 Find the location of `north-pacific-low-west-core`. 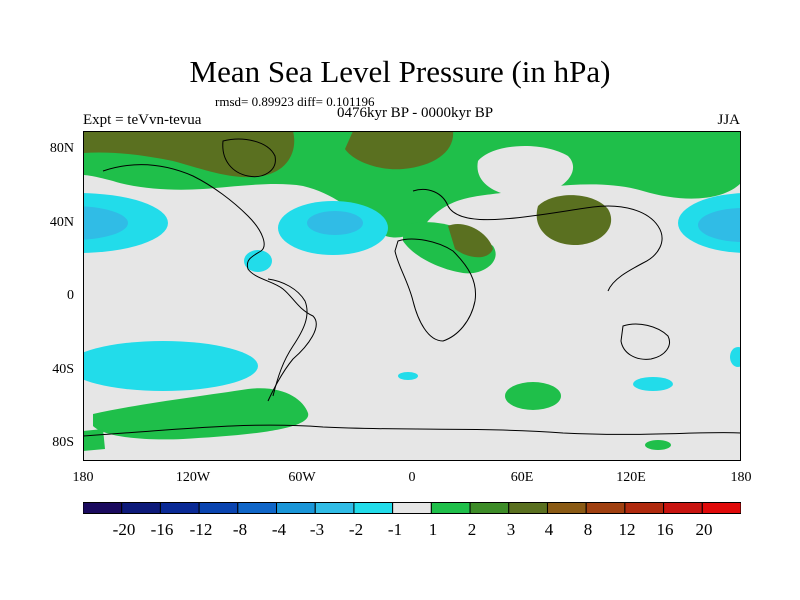

north-pacific-low-west-core is located at coordinates (105, 223).